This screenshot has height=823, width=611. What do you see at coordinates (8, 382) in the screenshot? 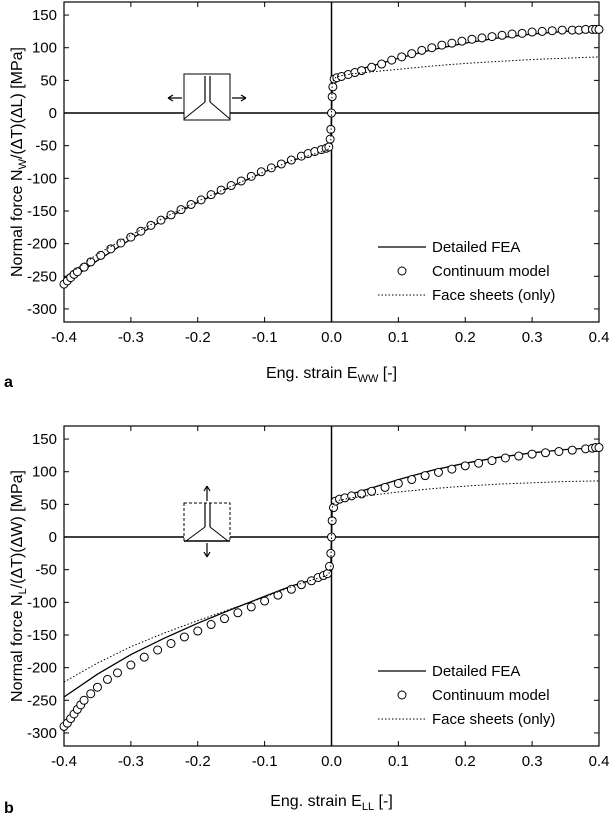
I see `panel-letter: a` at bounding box center [8, 382].